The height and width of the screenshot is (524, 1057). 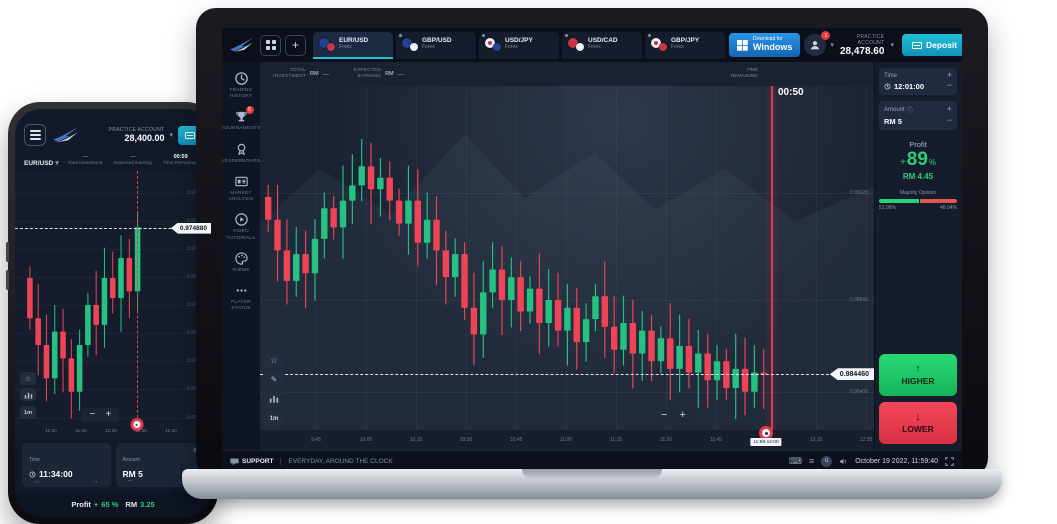 I want to click on notification-badge: 5, so click(x=249, y=110).